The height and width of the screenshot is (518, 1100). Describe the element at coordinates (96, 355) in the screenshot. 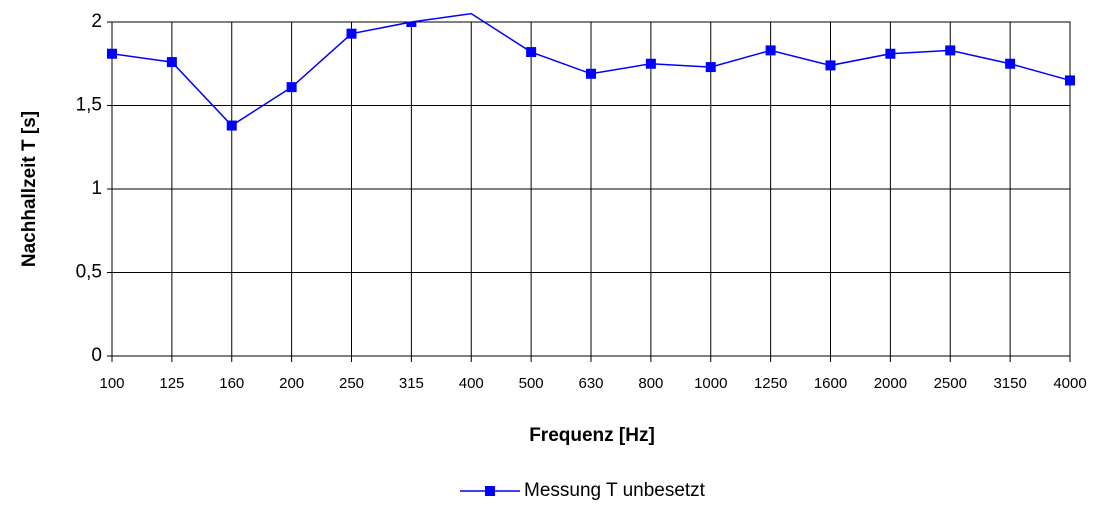

I see `y-tick-label: 0` at that location.